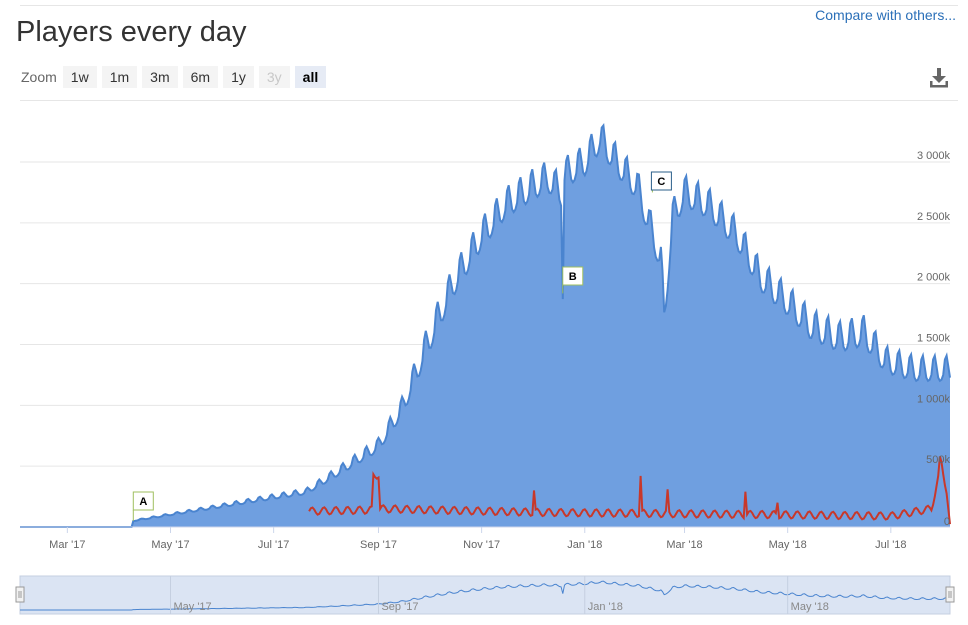 The width and height of the screenshot is (968, 625). Describe the element at coordinates (890, 545) in the screenshot. I see `x-tick-label: Jul '18` at that location.